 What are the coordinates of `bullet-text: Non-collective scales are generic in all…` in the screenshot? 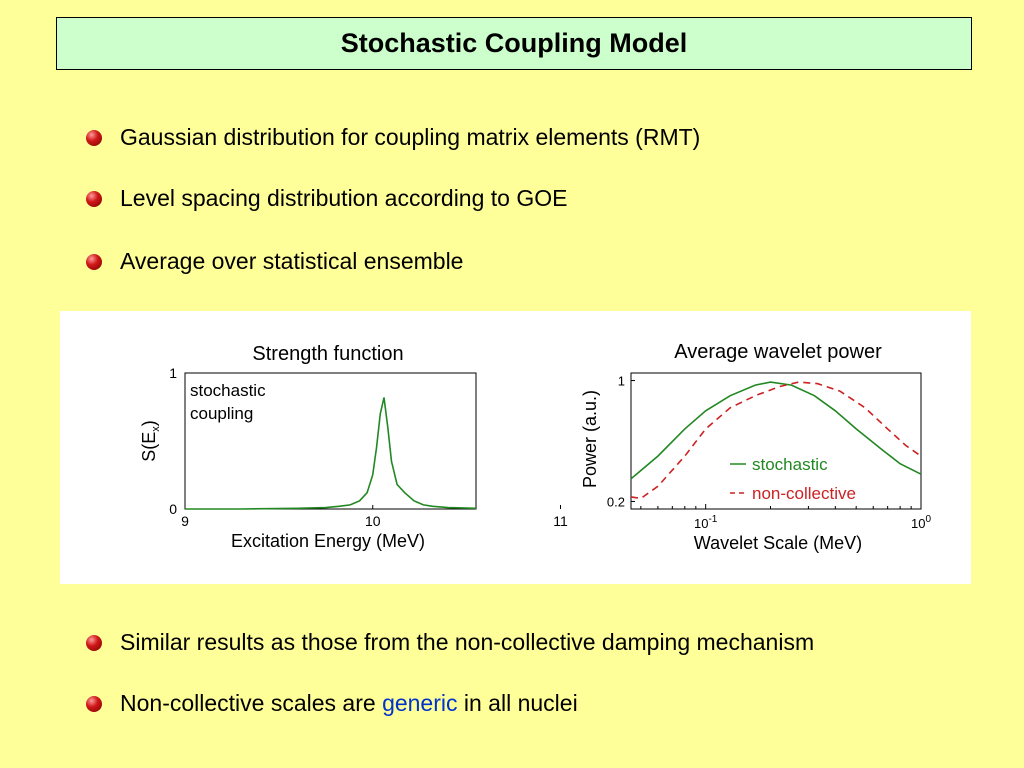 It's located at (349, 703).